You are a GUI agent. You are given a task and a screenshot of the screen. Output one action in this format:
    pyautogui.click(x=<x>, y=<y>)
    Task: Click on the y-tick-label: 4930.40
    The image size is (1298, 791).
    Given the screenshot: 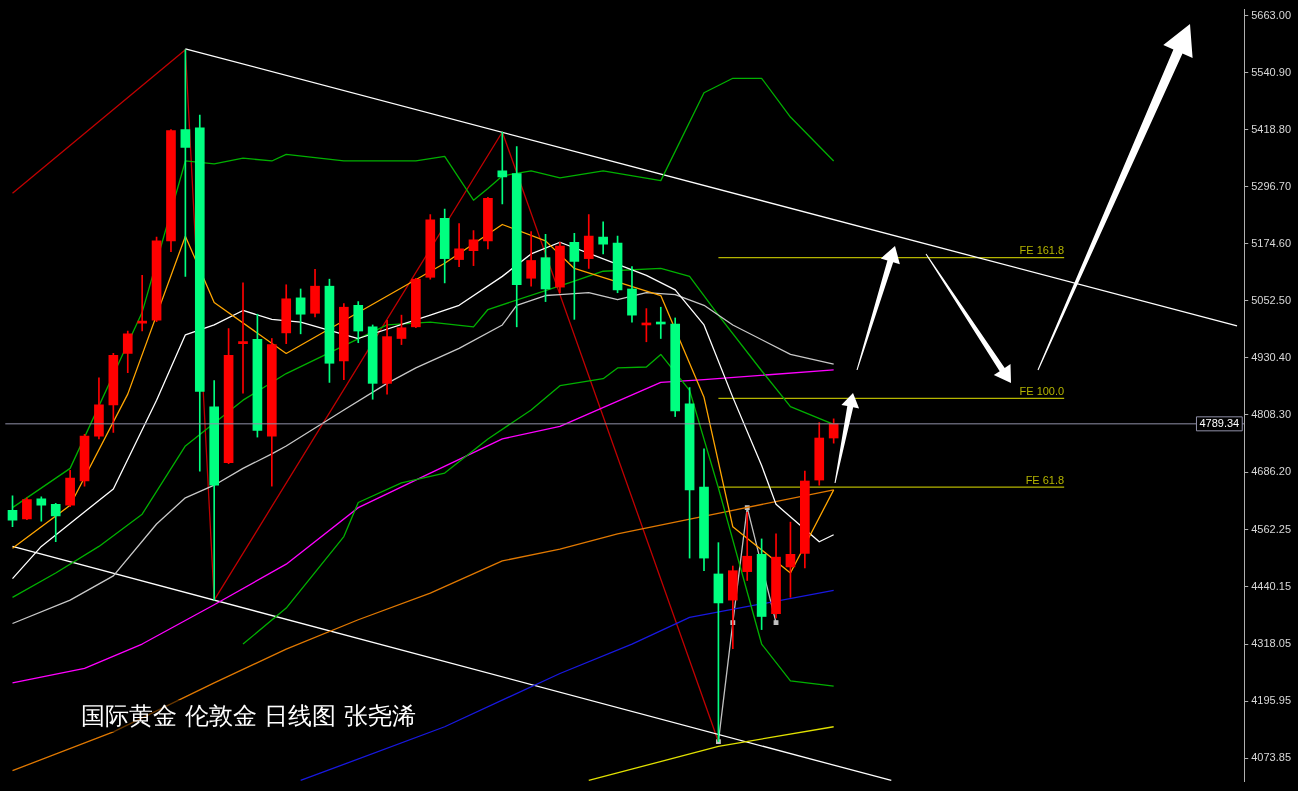 What is the action you would take?
    pyautogui.click(x=1271, y=356)
    